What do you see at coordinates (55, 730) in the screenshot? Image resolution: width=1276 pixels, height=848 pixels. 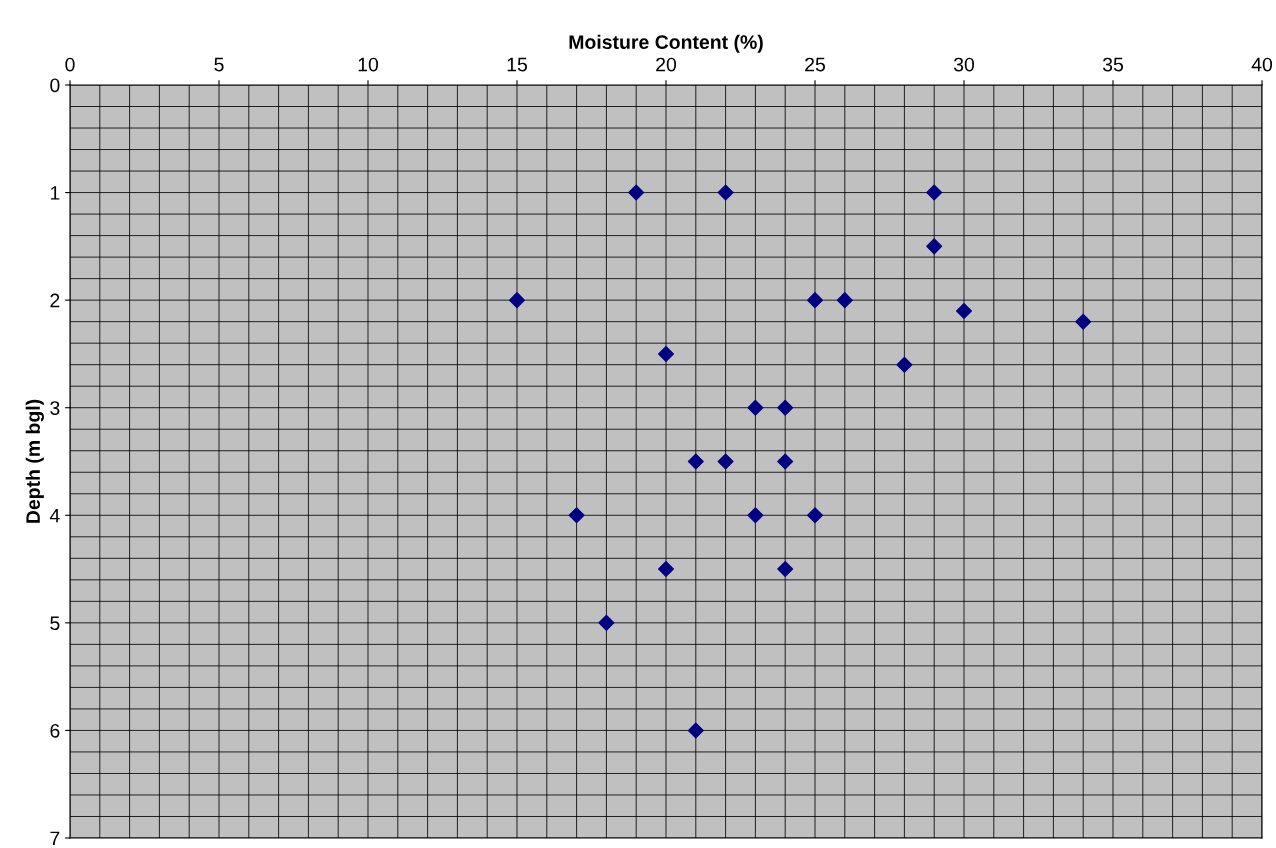 I see `y-tick-label: 6` at bounding box center [55, 730].